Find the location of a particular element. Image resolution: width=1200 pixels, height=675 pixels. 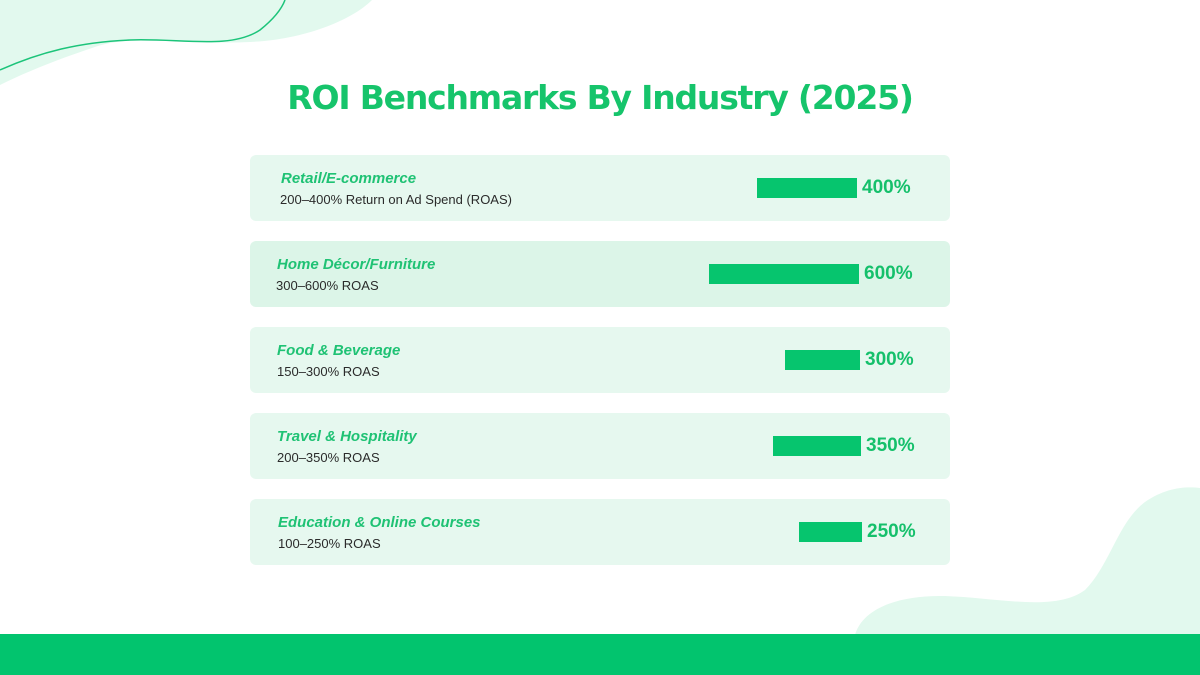

bottom-right-blob is located at coordinates (1027, 561).